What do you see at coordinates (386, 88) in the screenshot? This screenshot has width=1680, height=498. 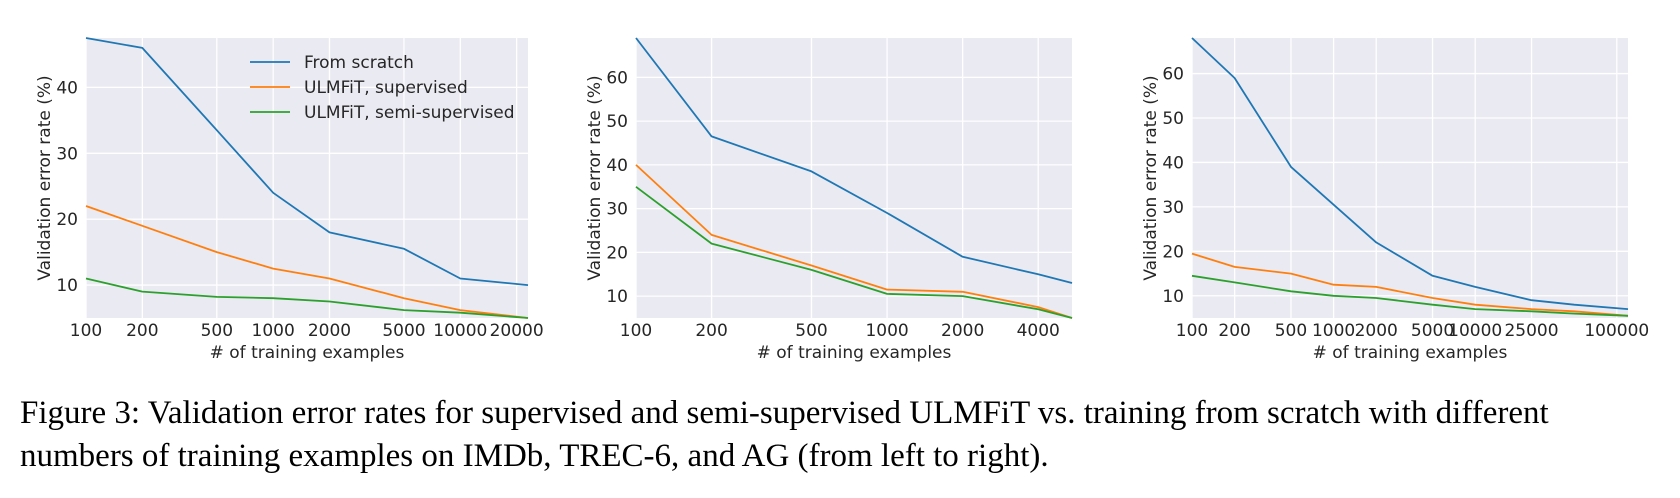 I see `legend-entry-1: ULMFiT, supervised` at bounding box center [386, 88].